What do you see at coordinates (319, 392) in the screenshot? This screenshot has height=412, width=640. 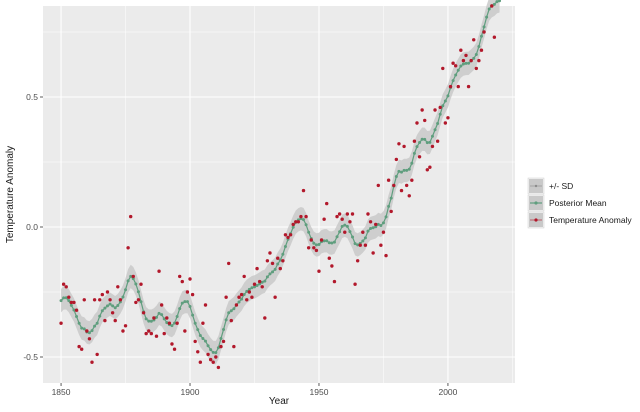 I see `x-tick-label: 1950` at bounding box center [319, 392].